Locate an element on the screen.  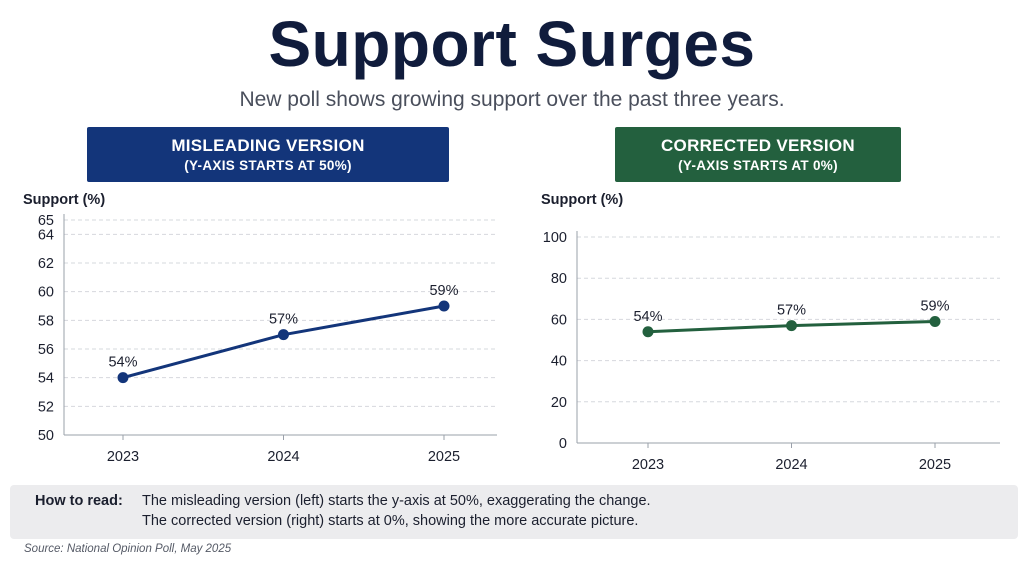
corrected-badge-sublabel: (Y-AXIS STARTS AT 0%) is located at coordinates (758, 165).